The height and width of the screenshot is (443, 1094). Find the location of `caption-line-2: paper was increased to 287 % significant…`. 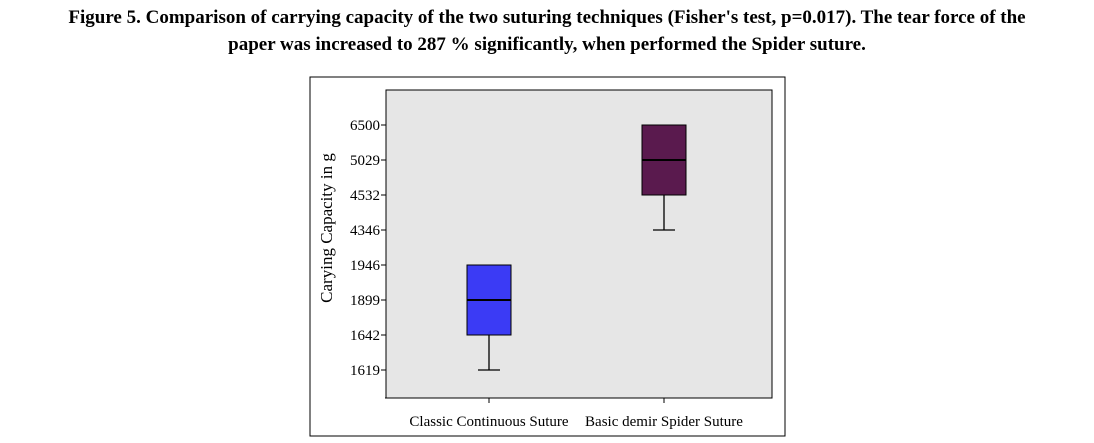

caption-line-2: paper was increased to 287 % significant… is located at coordinates (547, 44).